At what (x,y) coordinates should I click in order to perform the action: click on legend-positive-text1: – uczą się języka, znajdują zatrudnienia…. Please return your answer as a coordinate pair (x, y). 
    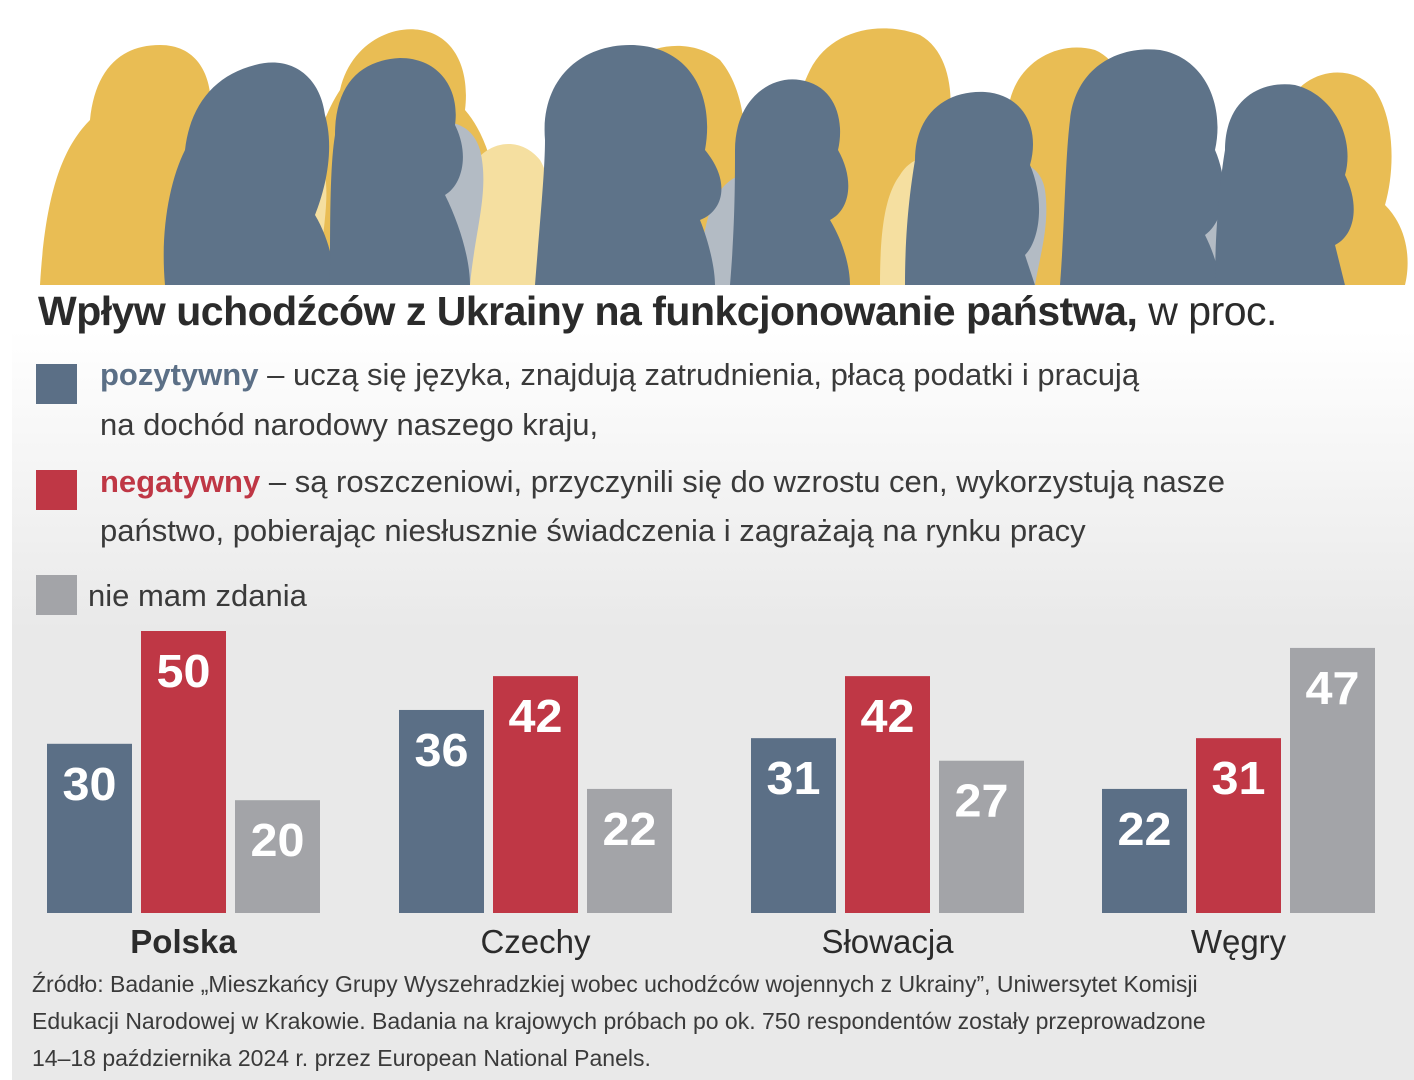
    Looking at the image, I should click on (703, 374).